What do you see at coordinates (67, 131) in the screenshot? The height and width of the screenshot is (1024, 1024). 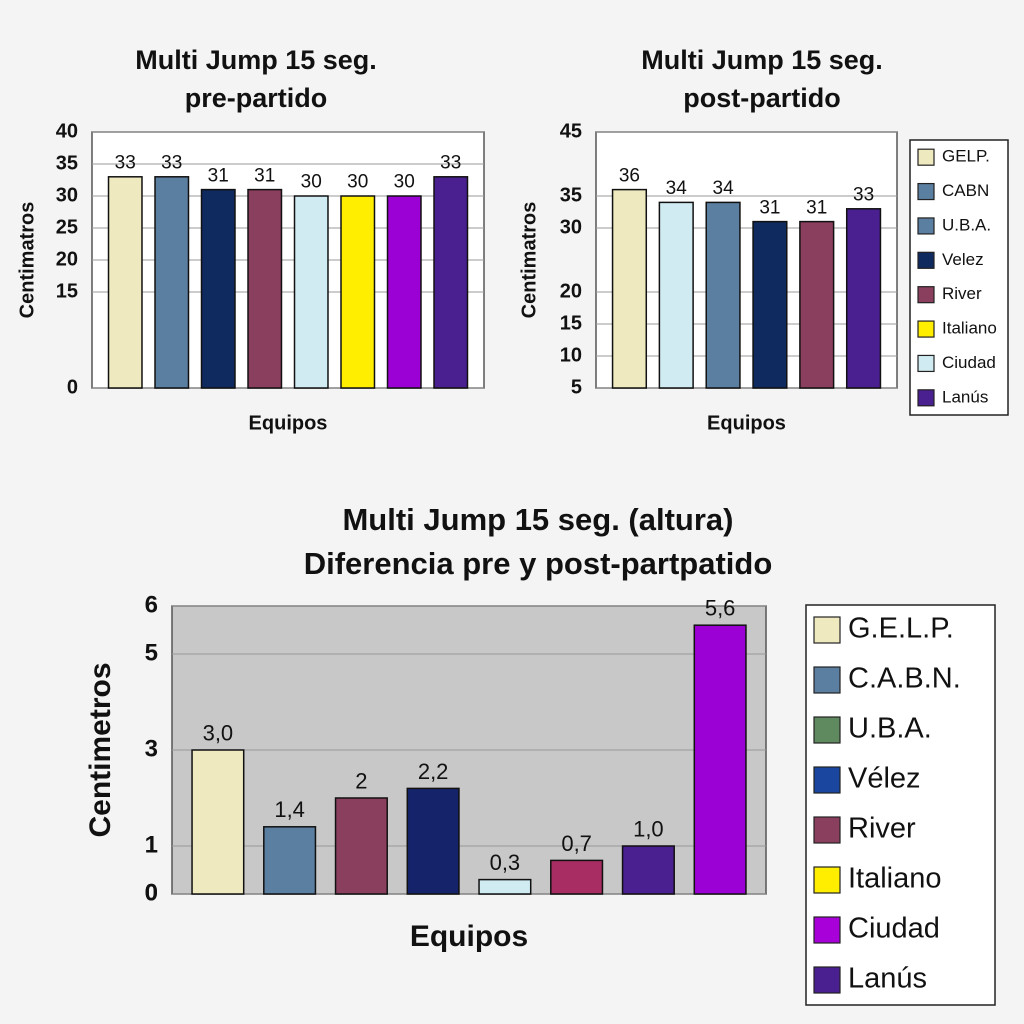 I see `y-tick-label: 40` at bounding box center [67, 131].